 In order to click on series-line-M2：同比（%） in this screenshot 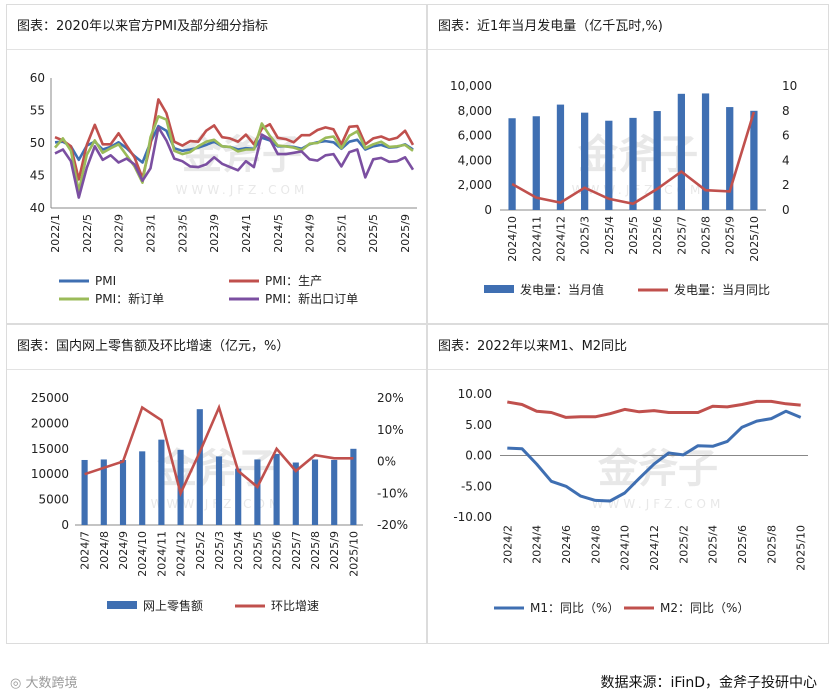, I will do `click(654, 409)`.